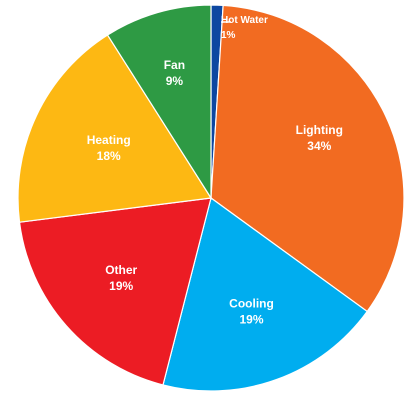 This screenshot has height=394, width=412. What do you see at coordinates (251, 320) in the screenshot?
I see `slice-value-cooling: 19%` at bounding box center [251, 320].